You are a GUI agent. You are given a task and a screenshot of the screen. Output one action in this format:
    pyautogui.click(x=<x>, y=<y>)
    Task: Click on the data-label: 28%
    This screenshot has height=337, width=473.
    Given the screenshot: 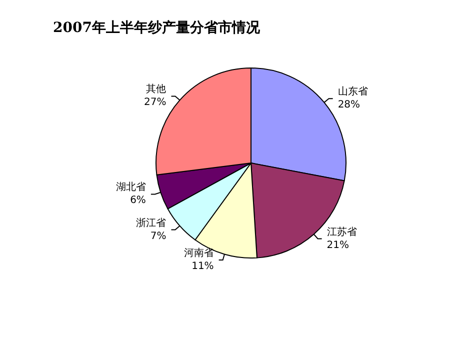 What is the action you would take?
    pyautogui.click(x=349, y=105)
    